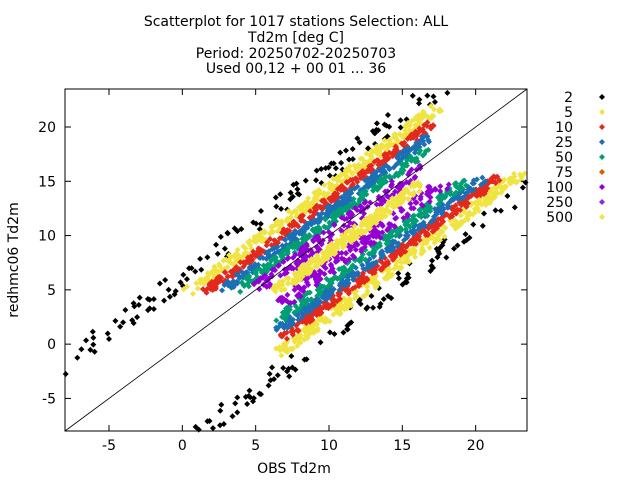 Image resolution: width=640 pixels, height=480 pixels. What do you see at coordinates (182, 446) in the screenshot?
I see `x-tick-label: 0` at bounding box center [182, 446].